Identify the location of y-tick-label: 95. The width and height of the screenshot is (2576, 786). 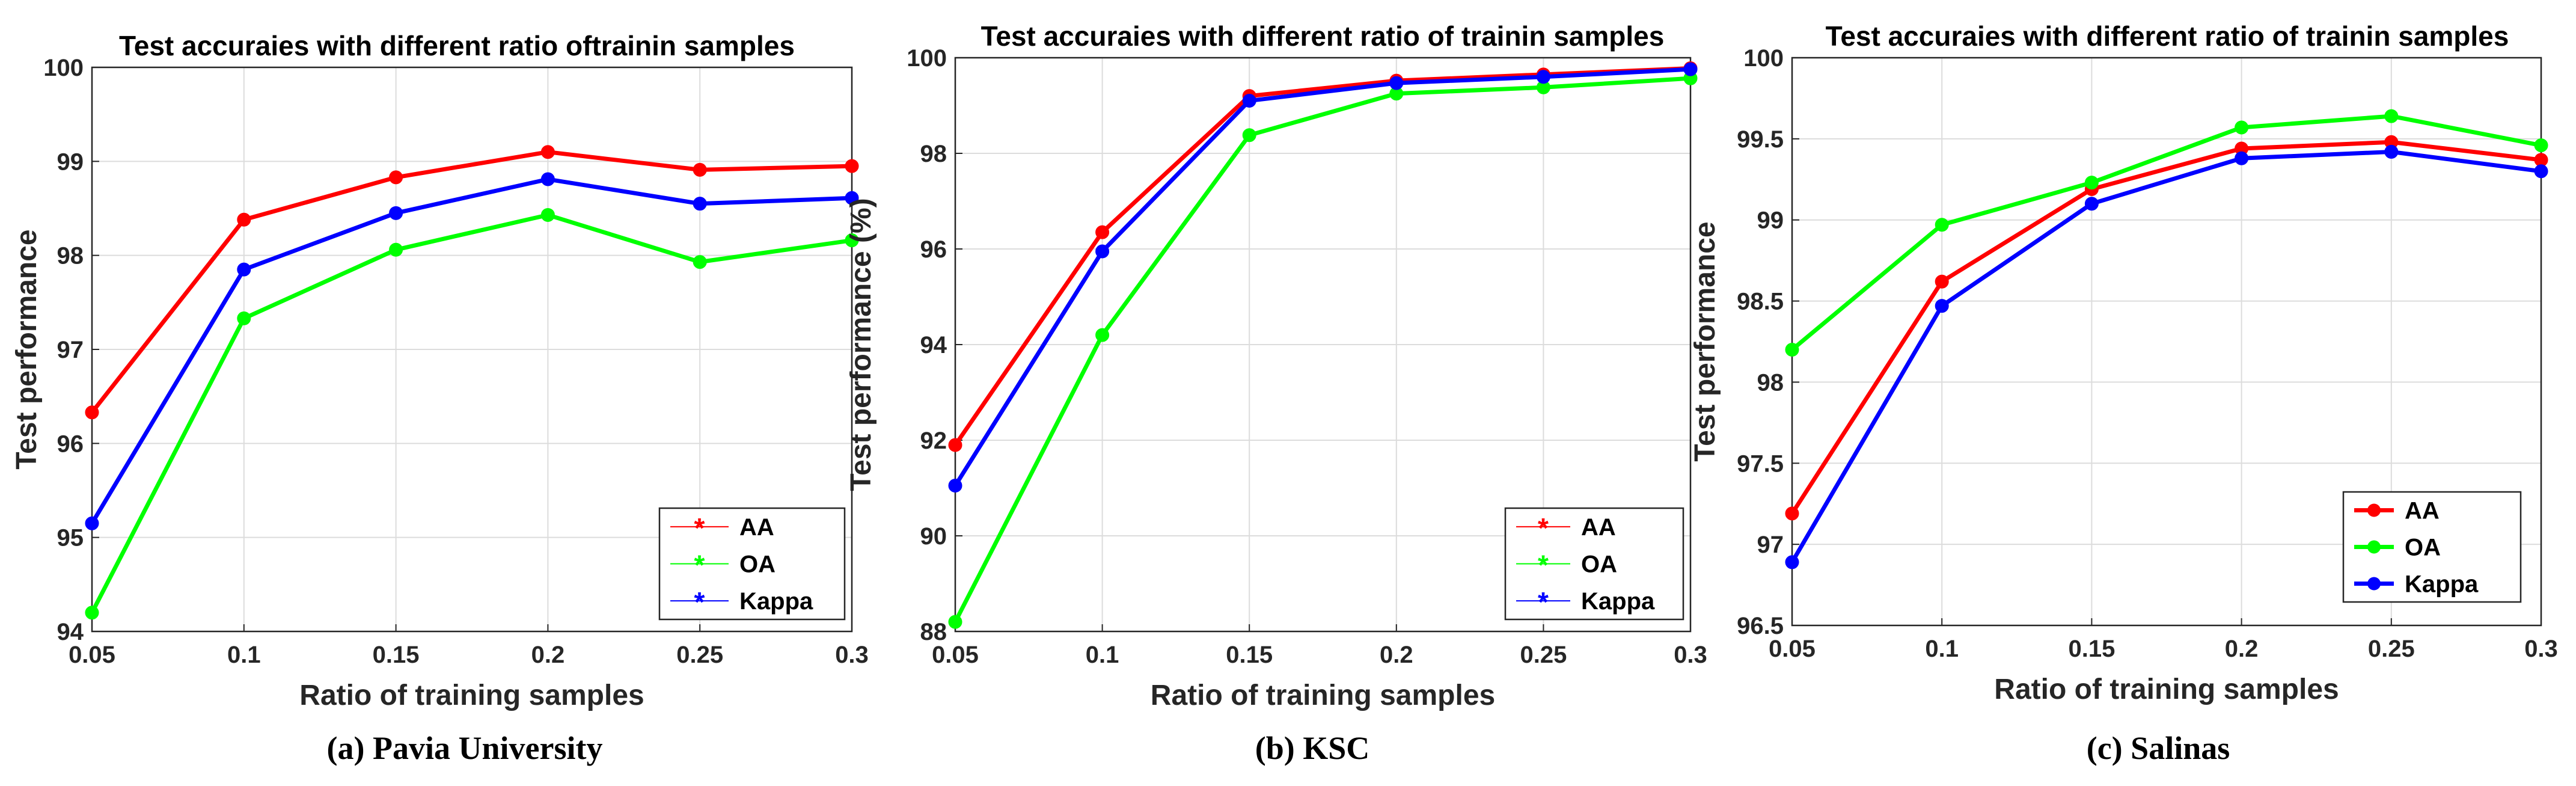
(70, 538).